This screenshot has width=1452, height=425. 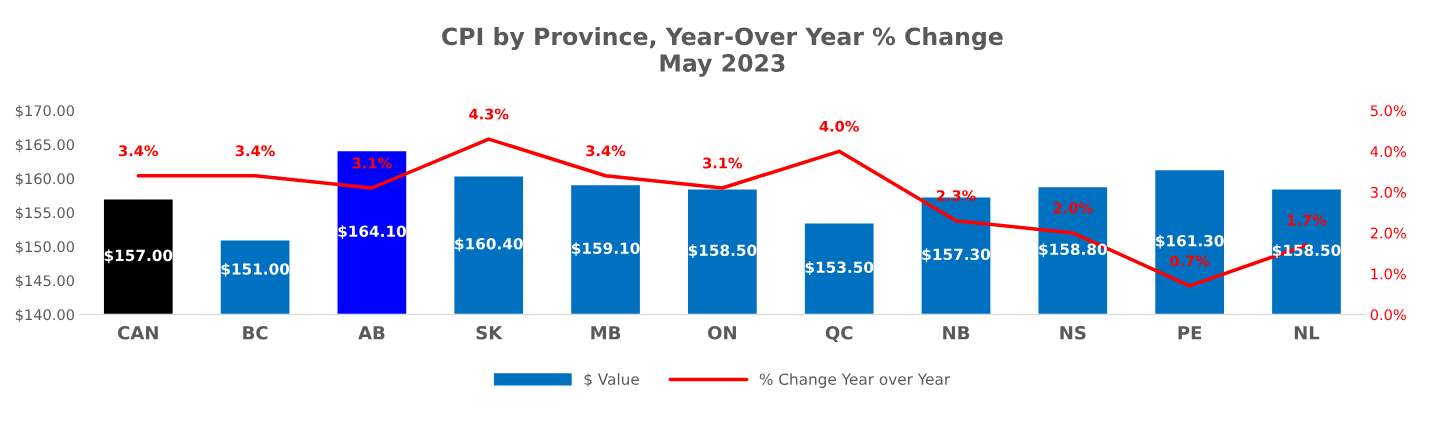 I want to click on y2-tick-label: 2.0%, so click(x=1388, y=233).